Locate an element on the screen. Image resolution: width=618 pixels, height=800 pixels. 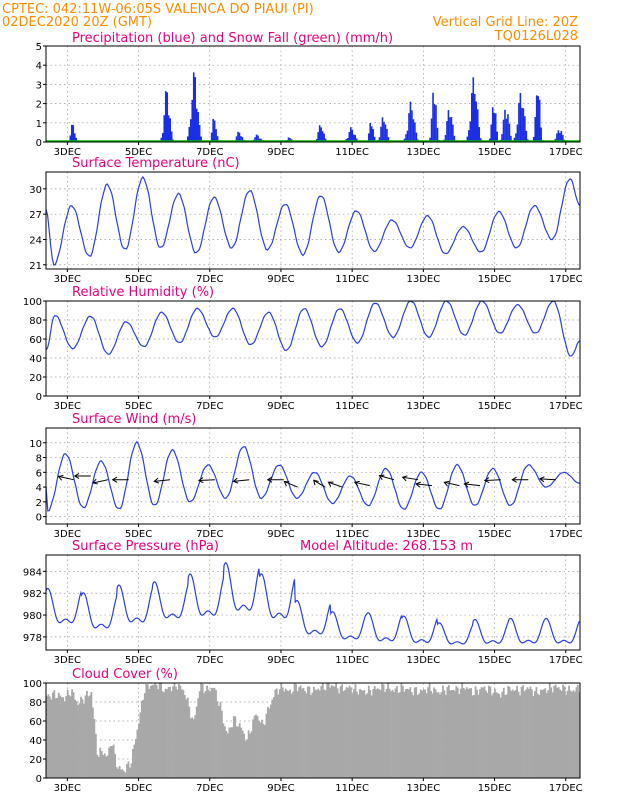
x-tick-label: 5DEC is located at coordinates (138, 660).